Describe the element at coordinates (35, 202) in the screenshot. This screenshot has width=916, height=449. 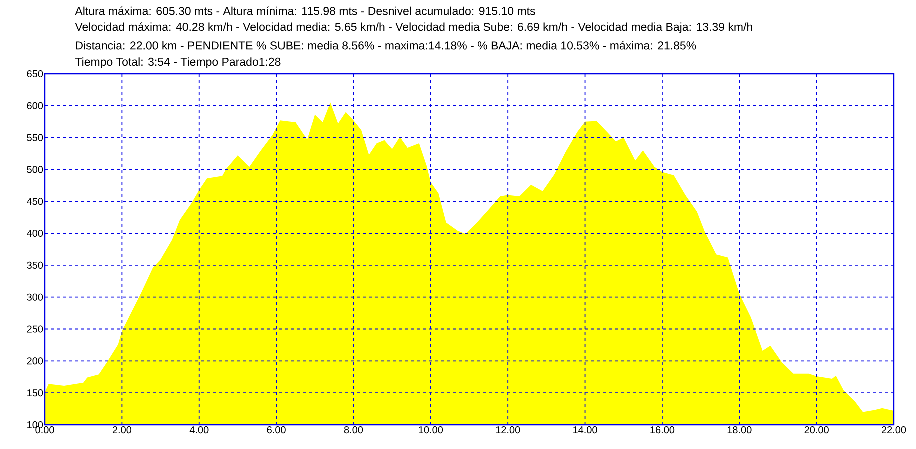
I see `y-tick-label: 450` at that location.